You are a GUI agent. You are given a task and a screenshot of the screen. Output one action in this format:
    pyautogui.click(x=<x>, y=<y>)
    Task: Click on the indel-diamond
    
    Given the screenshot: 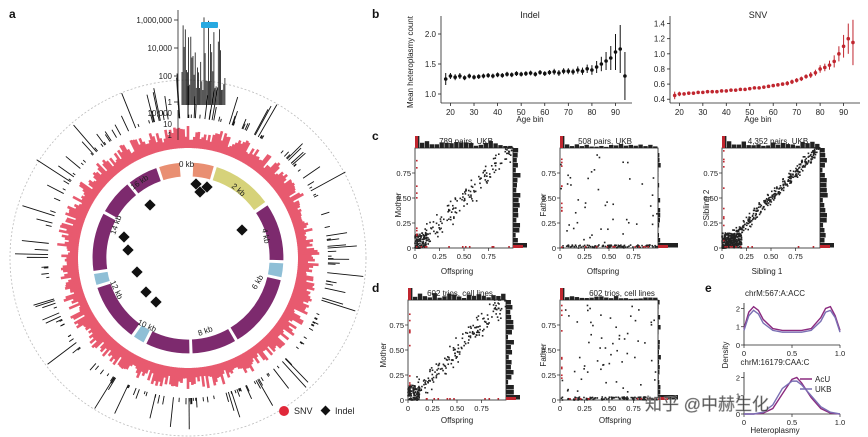 What is the action you would take?
    pyautogui.click(x=137, y=272)
    